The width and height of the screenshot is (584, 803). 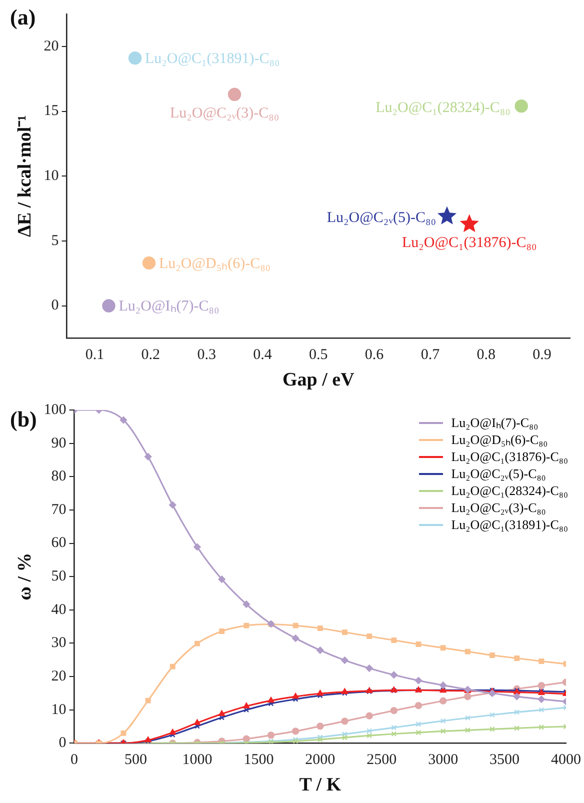 I want to click on x-tick-label: 2000, so click(x=320, y=760).